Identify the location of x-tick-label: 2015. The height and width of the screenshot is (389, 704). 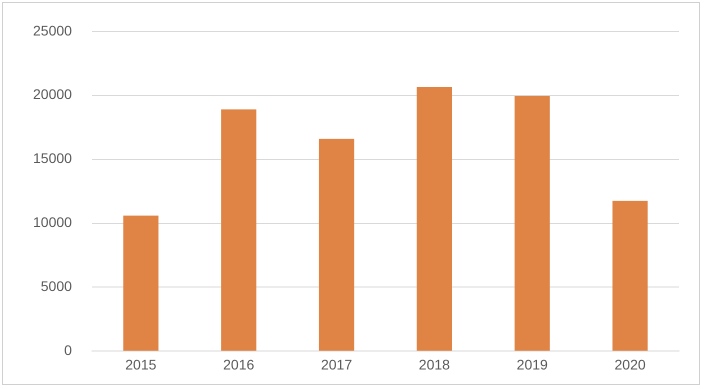
(141, 364).